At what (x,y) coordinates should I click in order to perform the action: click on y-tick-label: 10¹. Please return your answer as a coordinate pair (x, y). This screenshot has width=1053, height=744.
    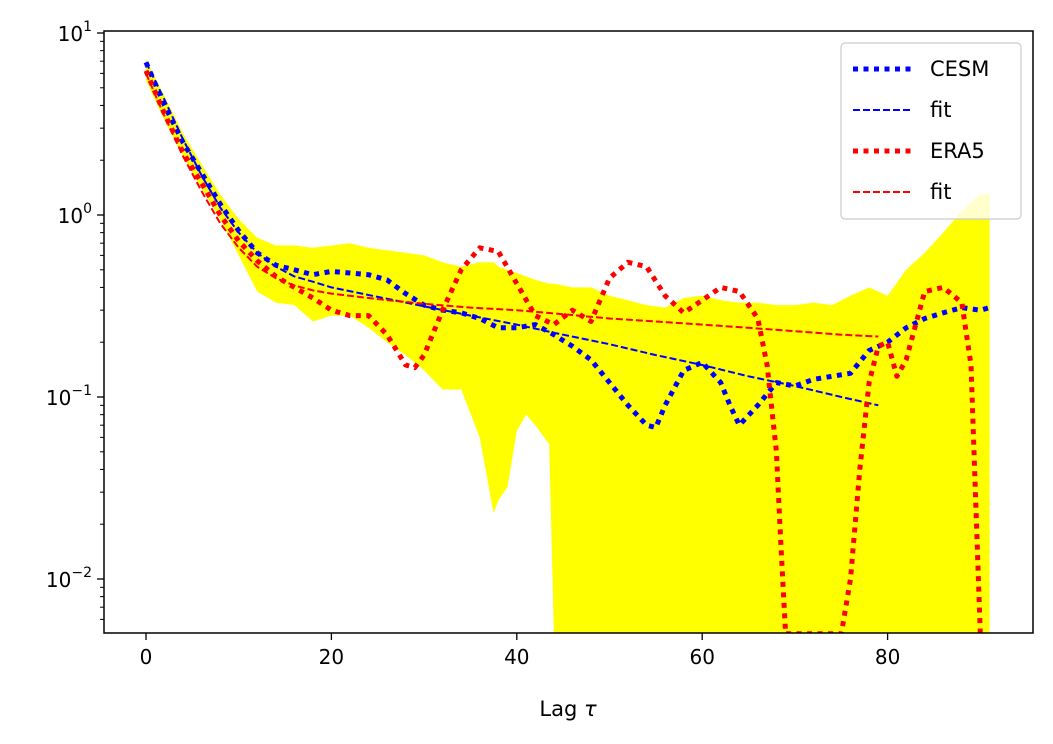
    Looking at the image, I should click on (75, 32).